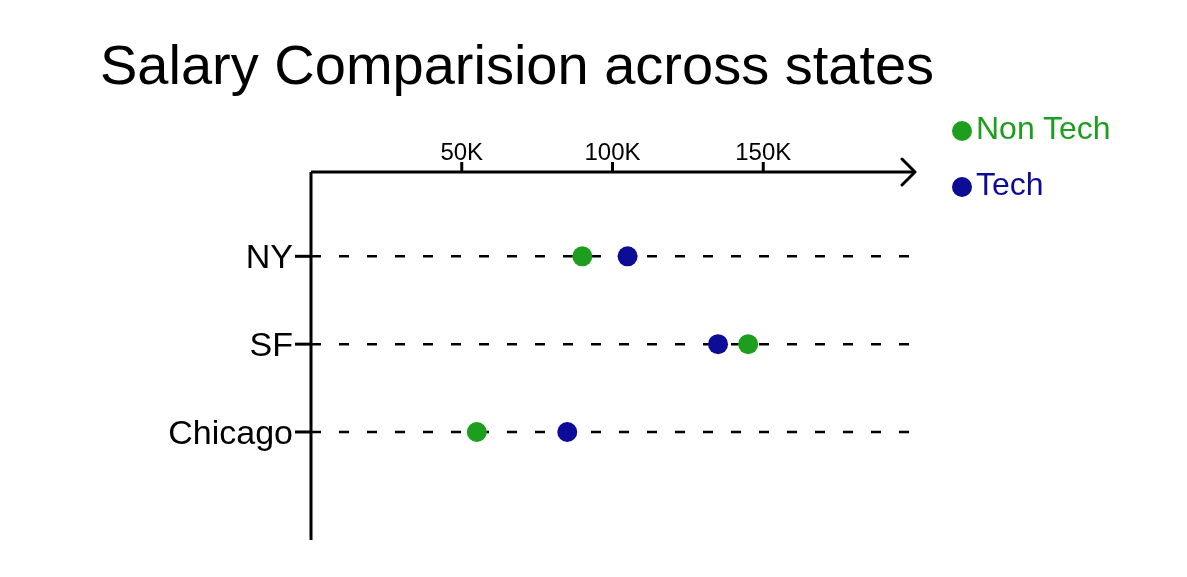 This screenshot has width=1187, height=577. Describe the element at coordinates (230, 432) in the screenshot. I see `y-tick-label: Chicago` at that location.